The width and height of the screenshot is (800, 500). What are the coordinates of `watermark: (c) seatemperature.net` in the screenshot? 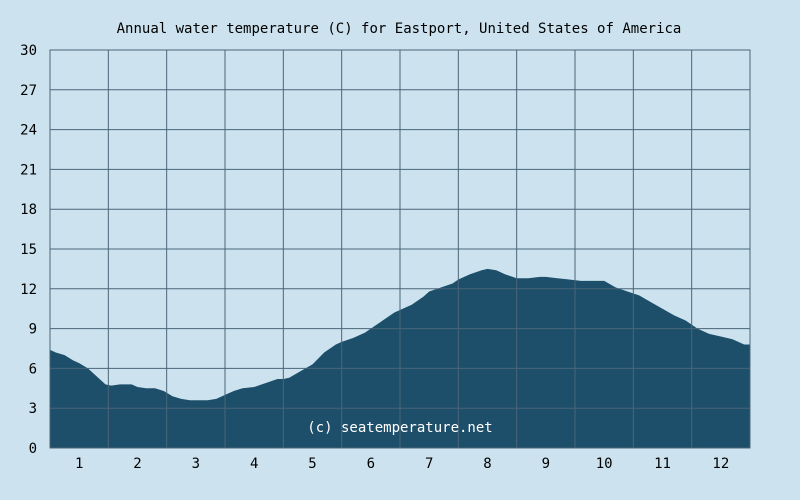 It's located at (399, 428).